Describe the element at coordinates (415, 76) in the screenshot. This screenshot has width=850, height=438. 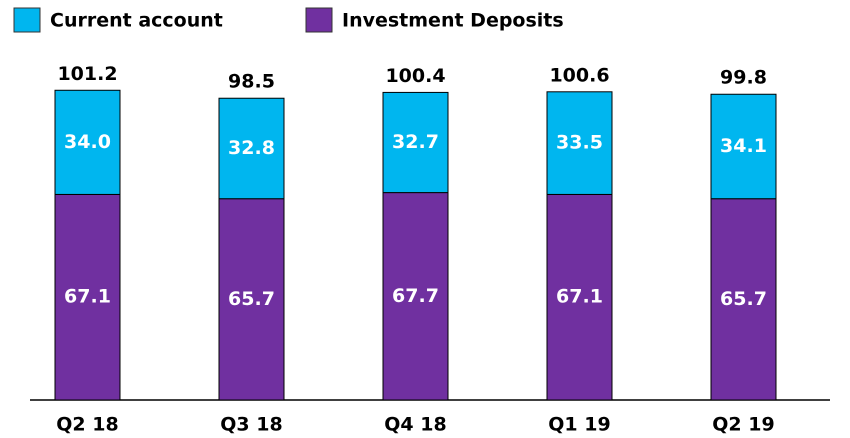
I see `total-label: 100.4` at that location.